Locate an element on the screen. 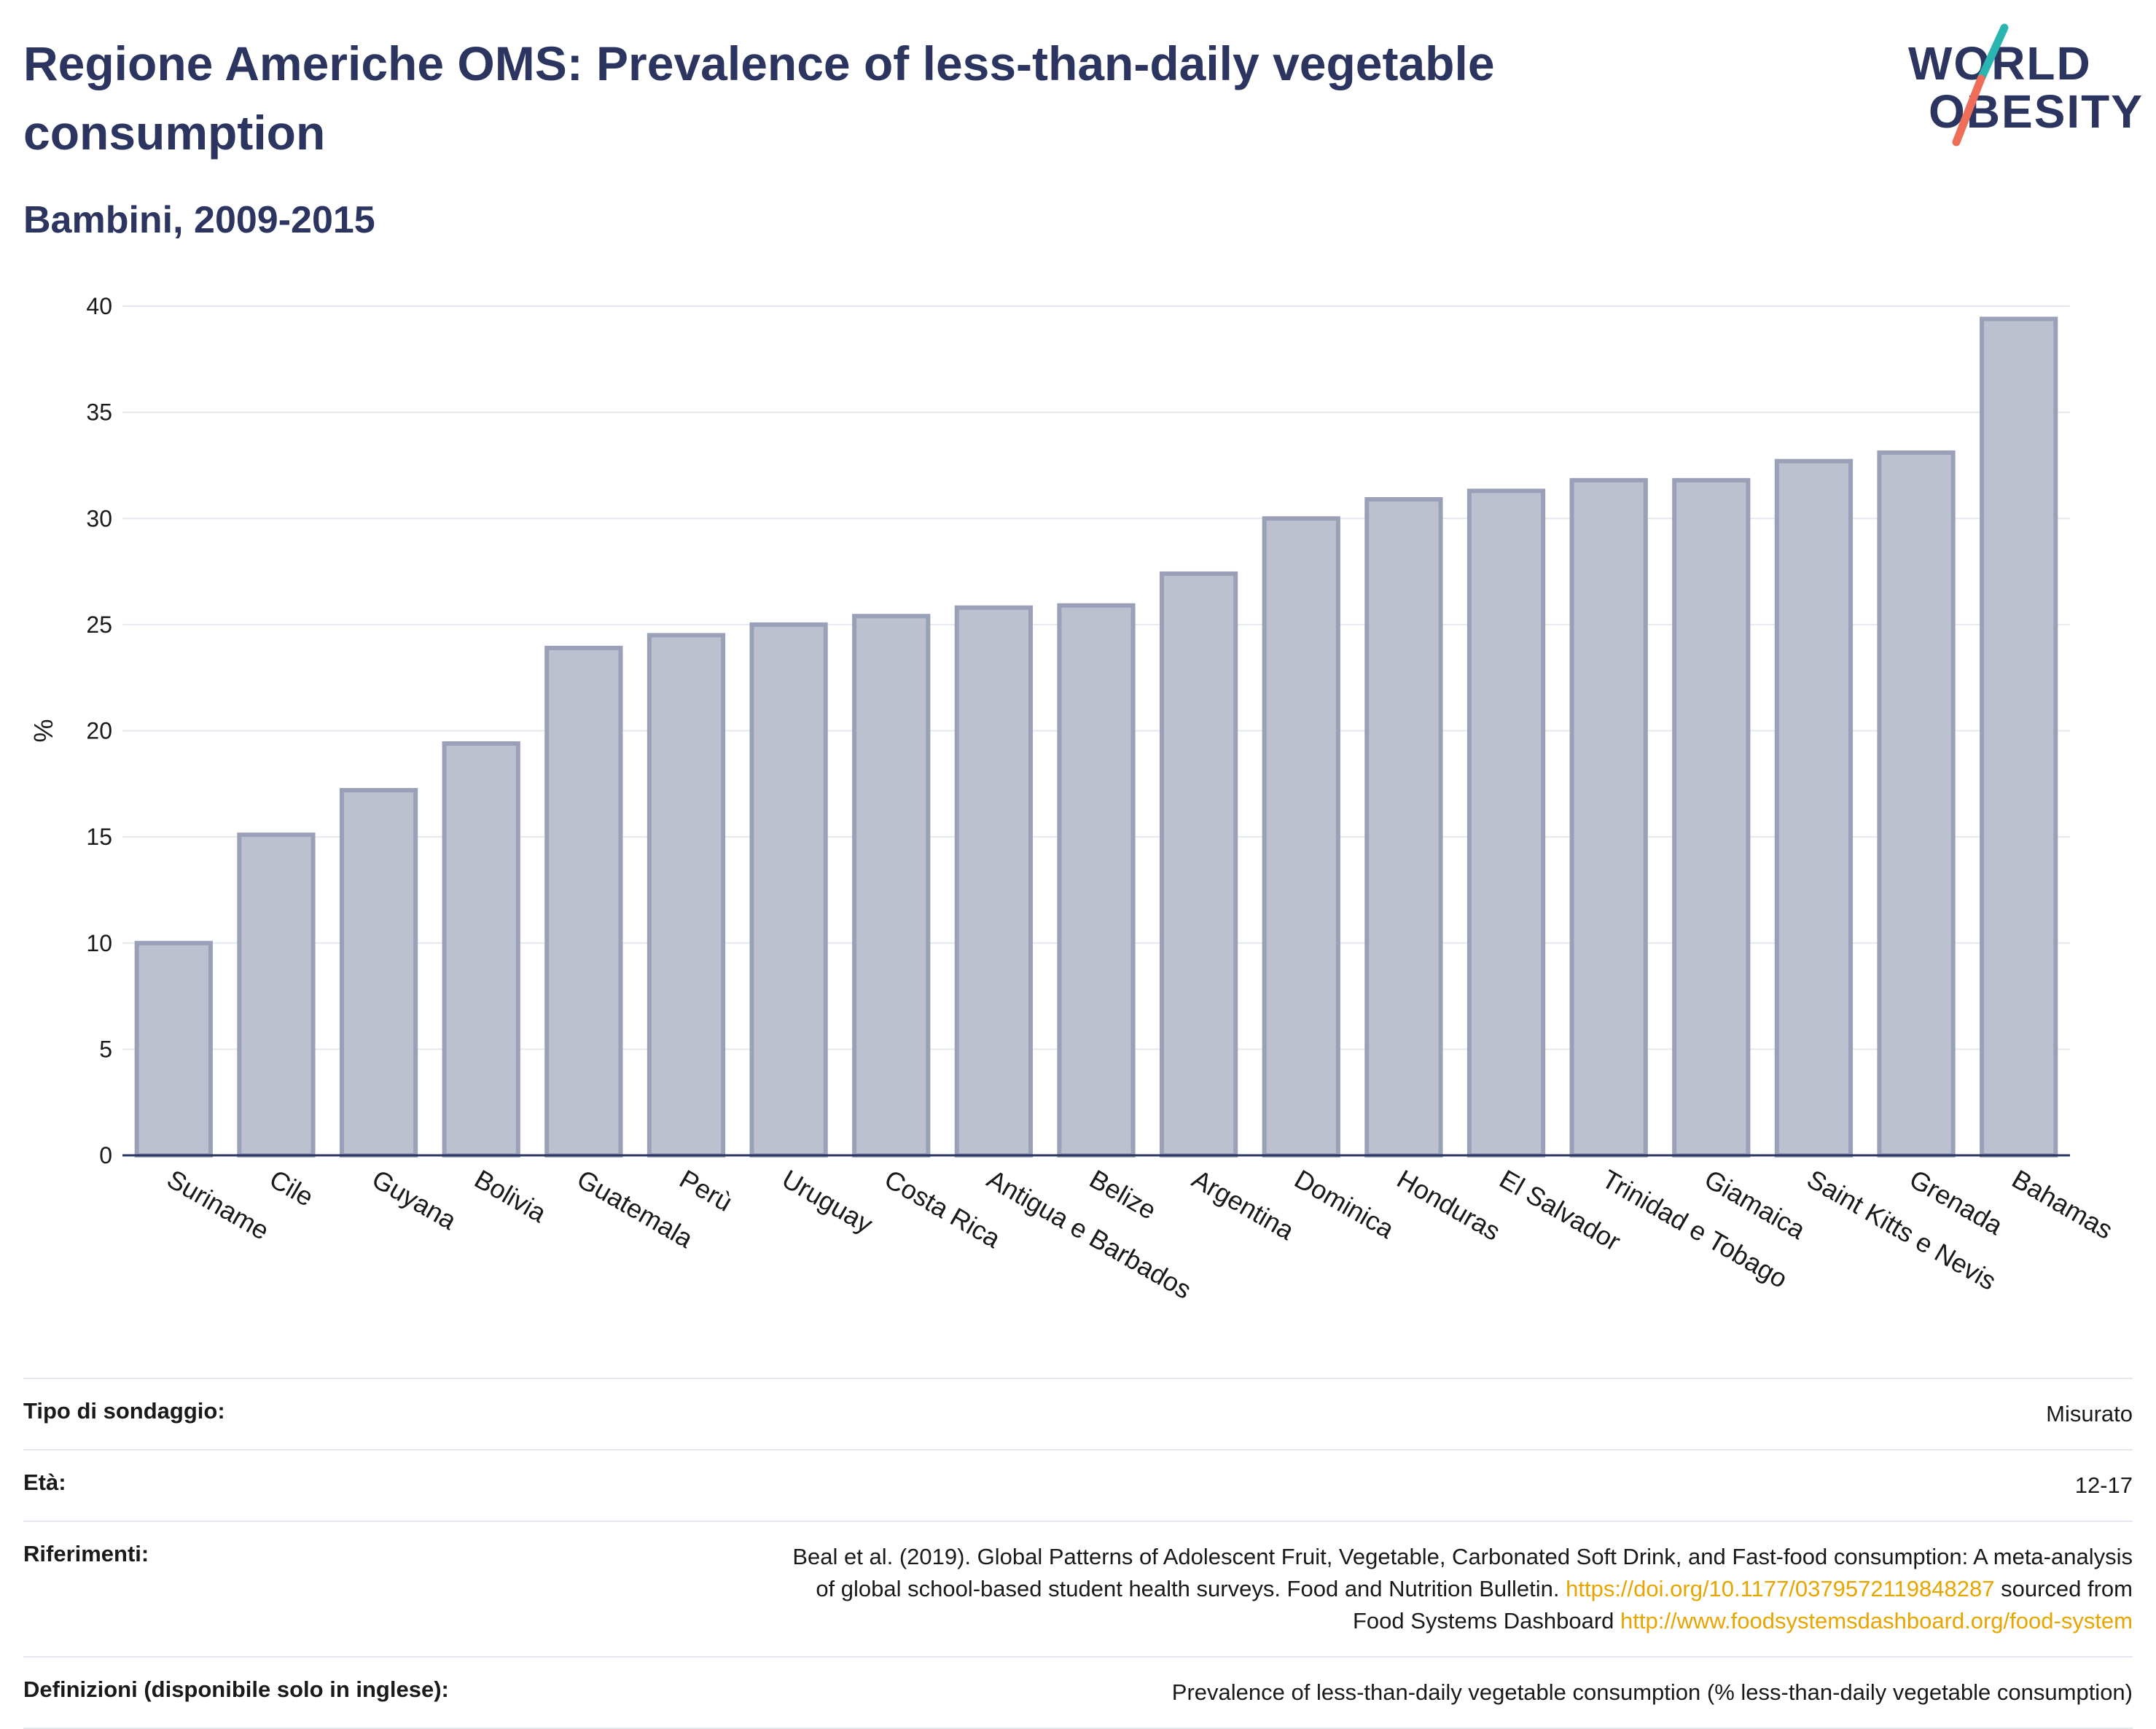 This screenshot has height=1729, width=2156. x-tick-label: Bolivia is located at coordinates (510, 1195).